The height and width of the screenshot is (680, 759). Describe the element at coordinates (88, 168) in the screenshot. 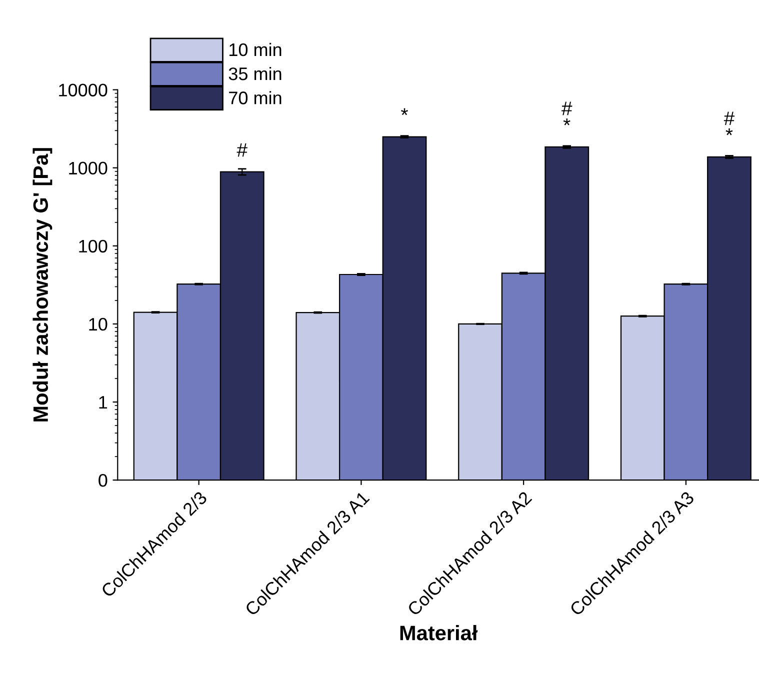

I see `y-tick-label: 1000` at that location.